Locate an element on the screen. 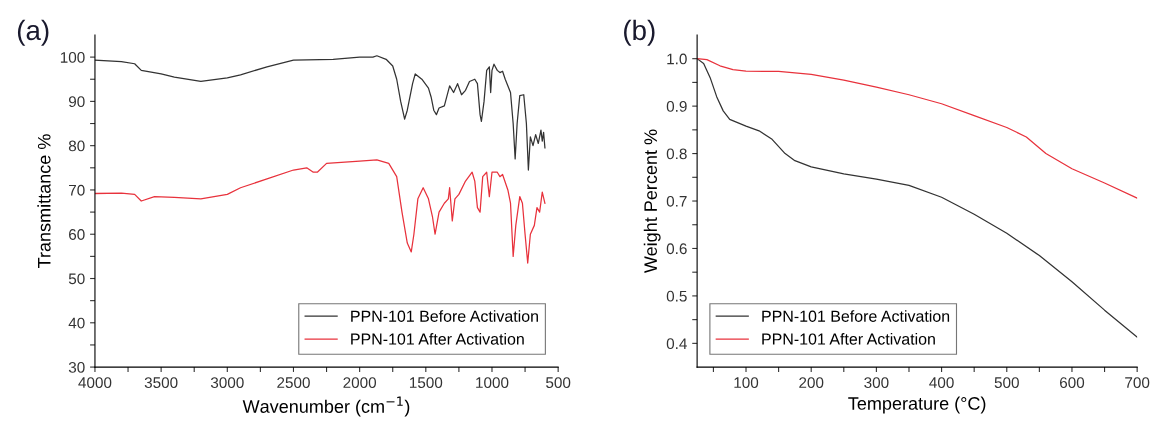 The height and width of the screenshot is (437, 1158). y-tick-label: 0.8 is located at coordinates (676, 154).